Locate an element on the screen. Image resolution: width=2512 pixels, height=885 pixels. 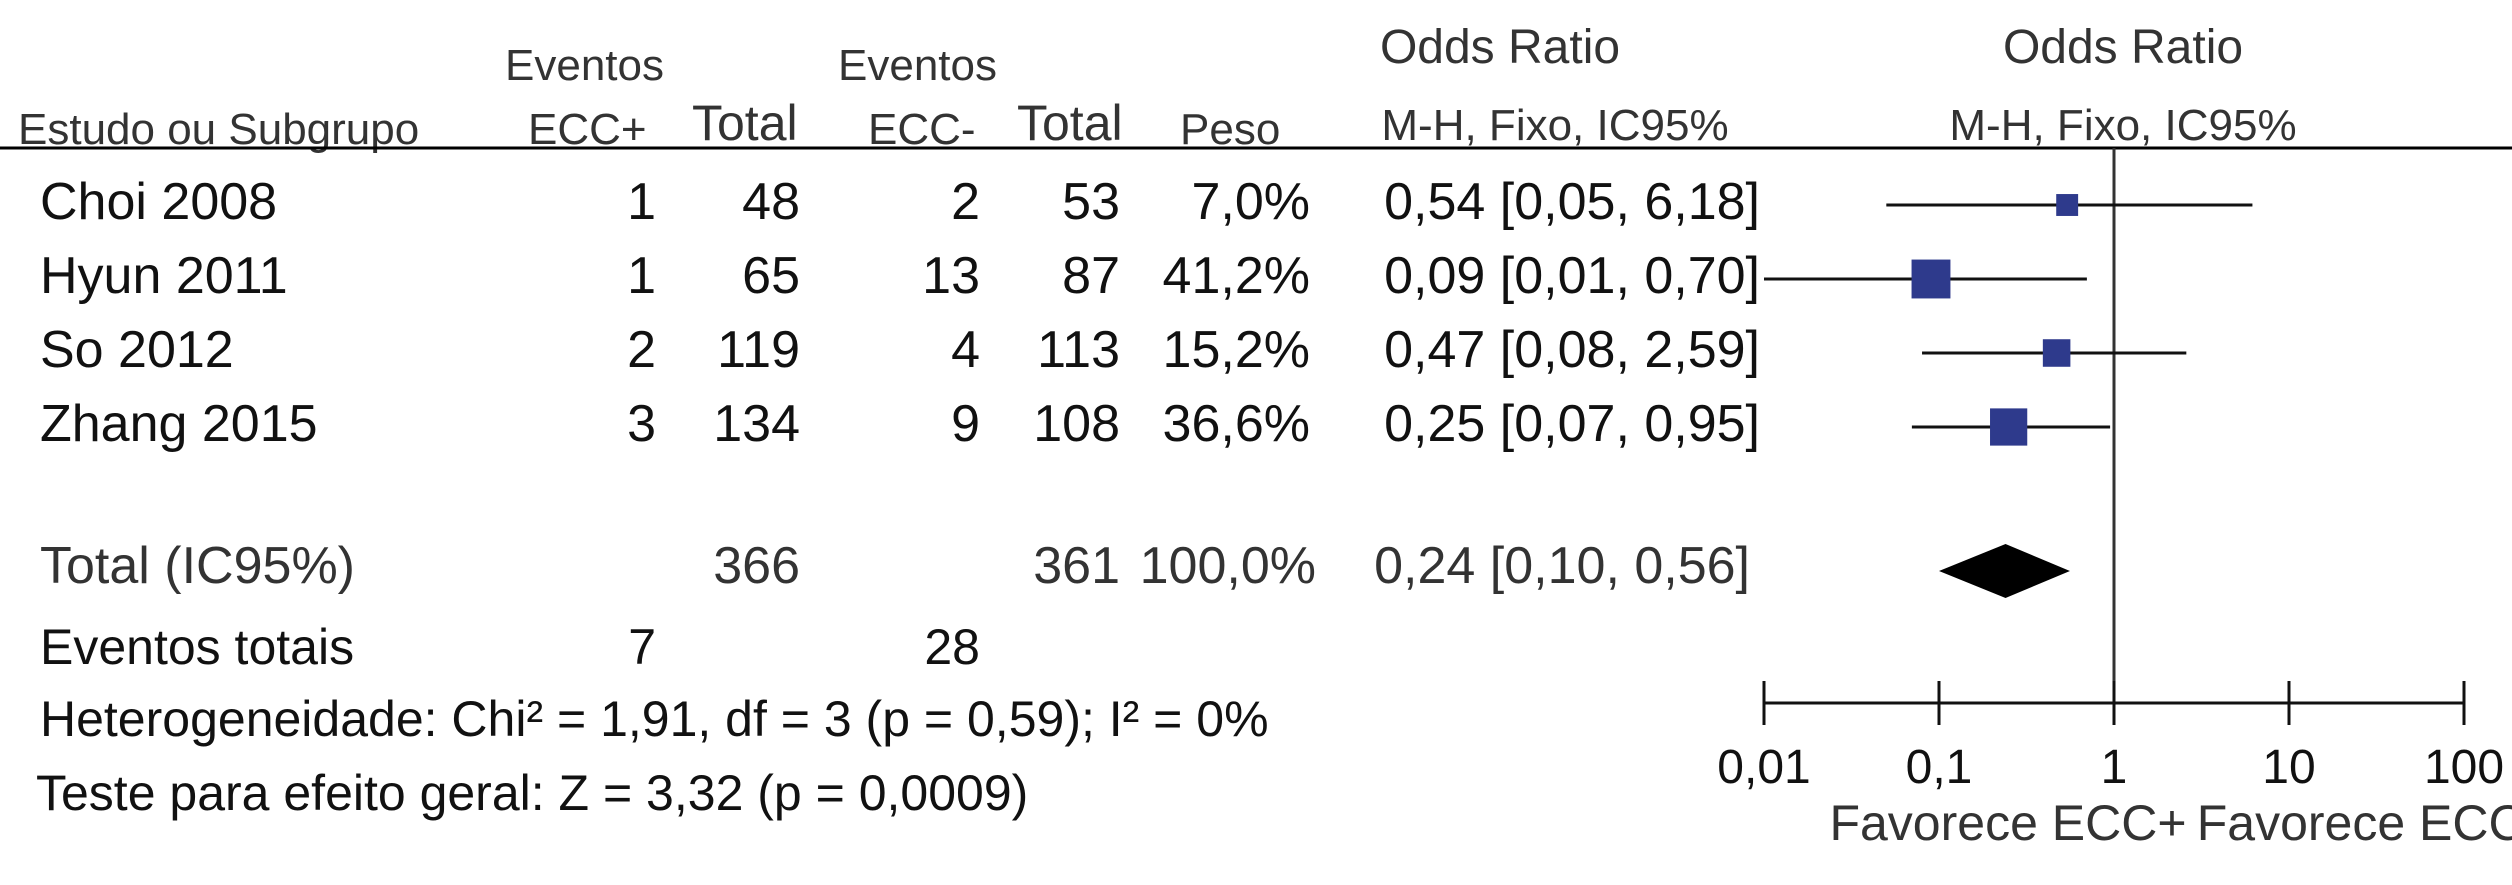
total-neg: 361 is located at coordinates (1076, 566).